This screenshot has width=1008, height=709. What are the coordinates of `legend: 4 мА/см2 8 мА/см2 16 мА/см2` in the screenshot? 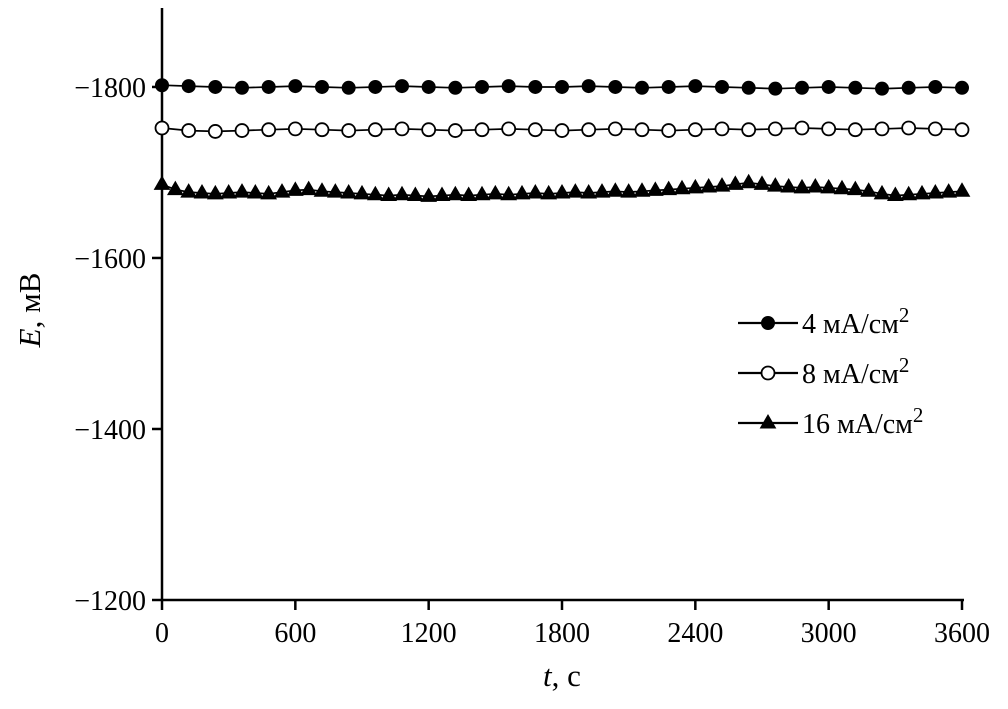 It's located at (830, 371).